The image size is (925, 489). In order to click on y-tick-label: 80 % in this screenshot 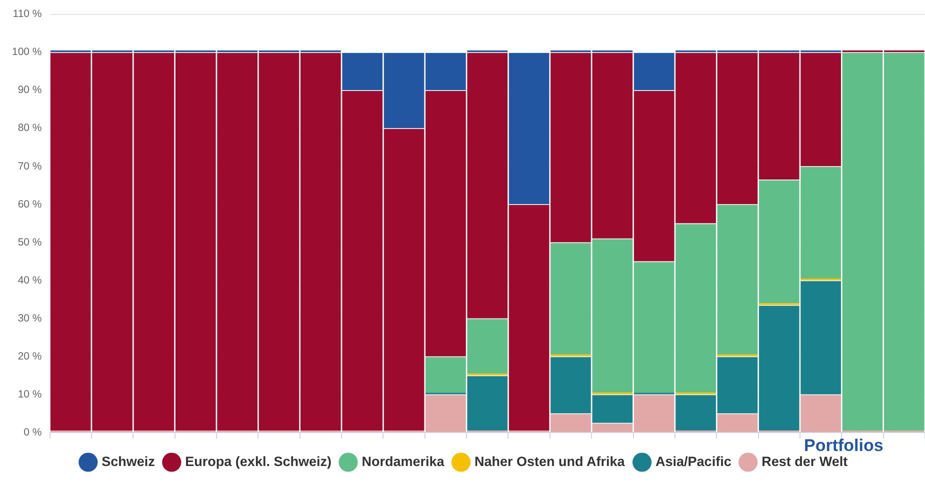, I will do `click(30, 128)`.